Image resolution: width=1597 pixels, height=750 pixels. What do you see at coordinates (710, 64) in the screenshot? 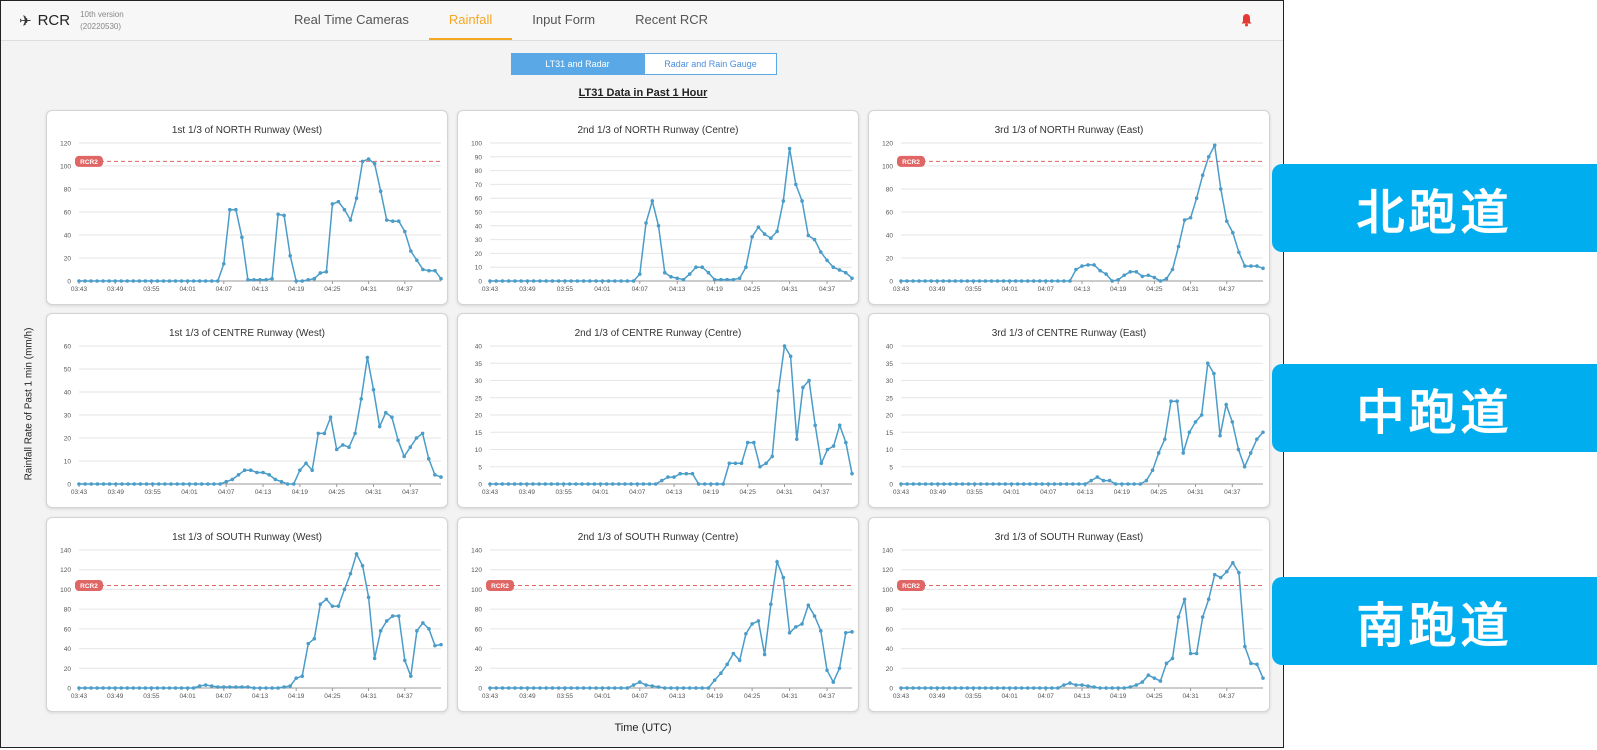
I see `toggle-radar-rain-gauge: Radar and Rain Gauge` at bounding box center [710, 64].